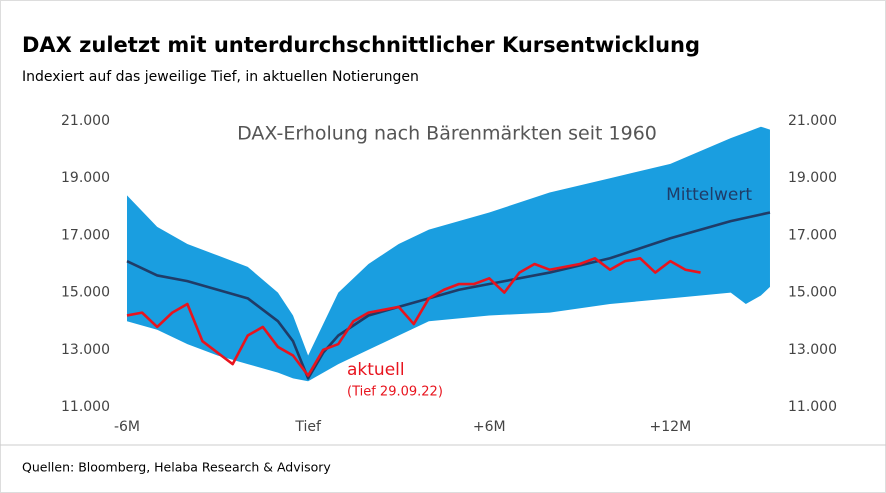 The width and height of the screenshot is (886, 493). I want to click on y2-tick-label: 15.000, so click(812, 293).